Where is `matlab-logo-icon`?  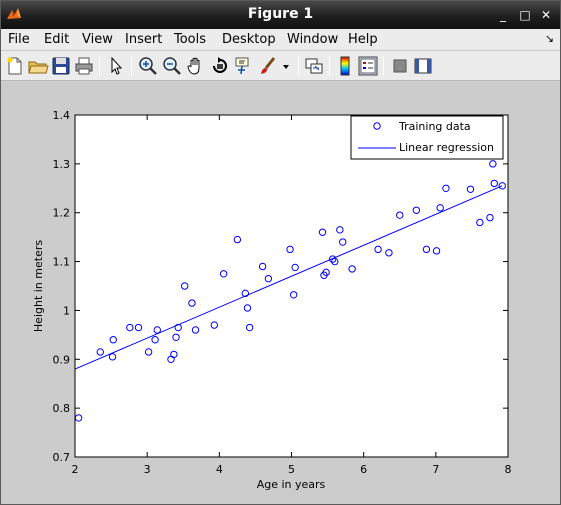 matlab-logo-icon is located at coordinates (14, 13).